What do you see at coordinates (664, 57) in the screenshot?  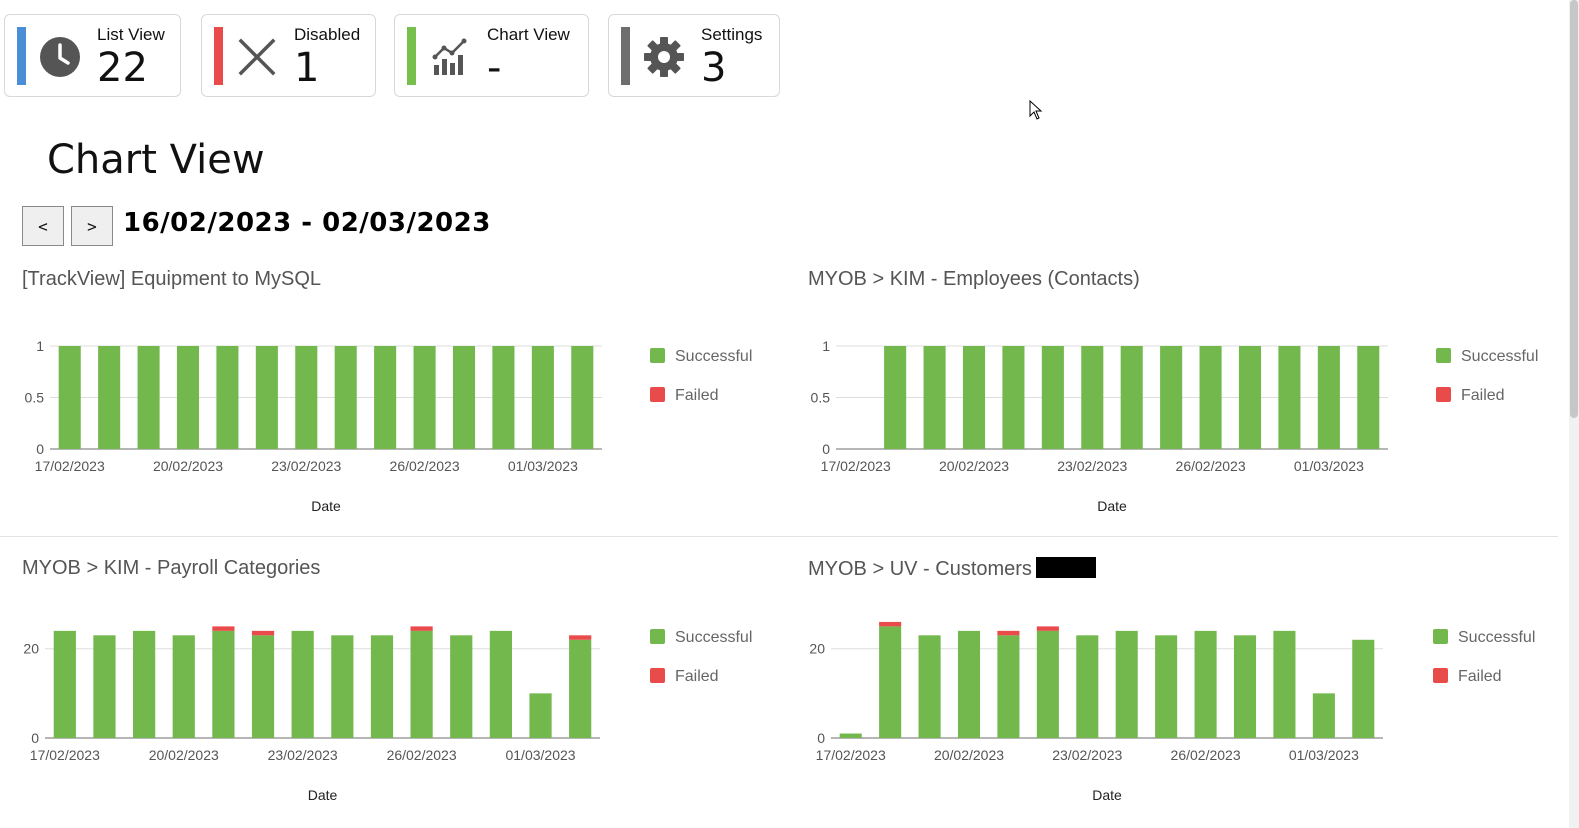 I see `gear-icon` at bounding box center [664, 57].